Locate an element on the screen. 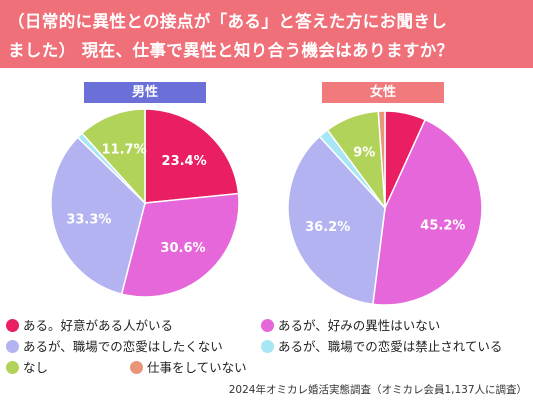 This screenshot has height=400, width=533. male-slice-none is located at coordinates (113, 156).